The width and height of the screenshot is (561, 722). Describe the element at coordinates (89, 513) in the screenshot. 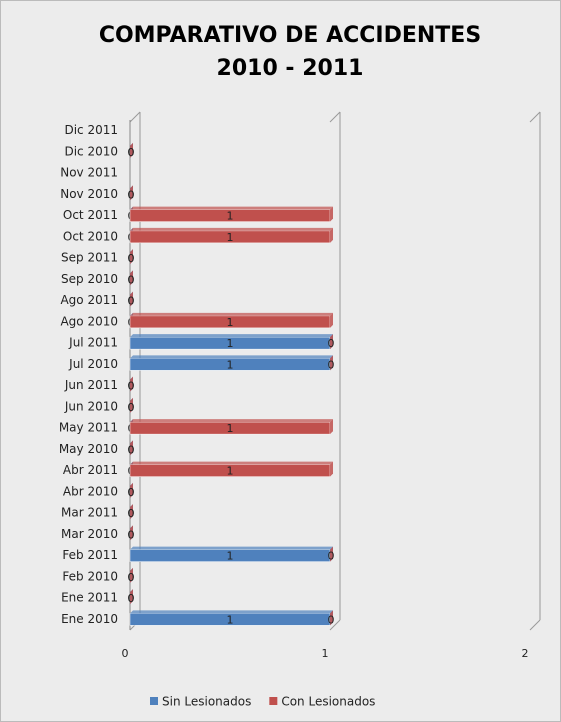

I see `y-tick-label: Mar 2011` at that location.